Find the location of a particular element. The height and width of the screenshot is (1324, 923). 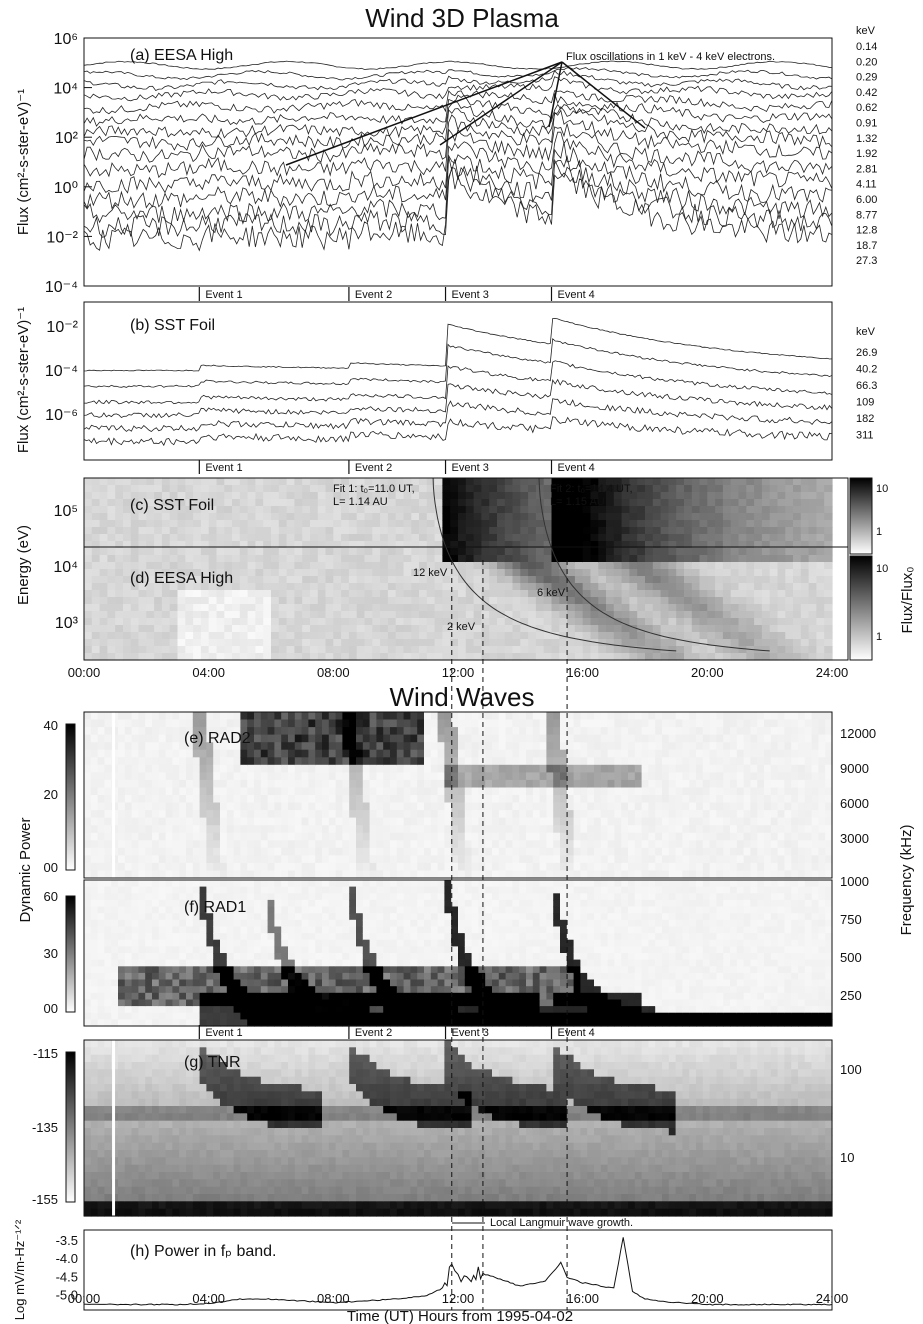

event-label: Event 4 is located at coordinates (576, 295).